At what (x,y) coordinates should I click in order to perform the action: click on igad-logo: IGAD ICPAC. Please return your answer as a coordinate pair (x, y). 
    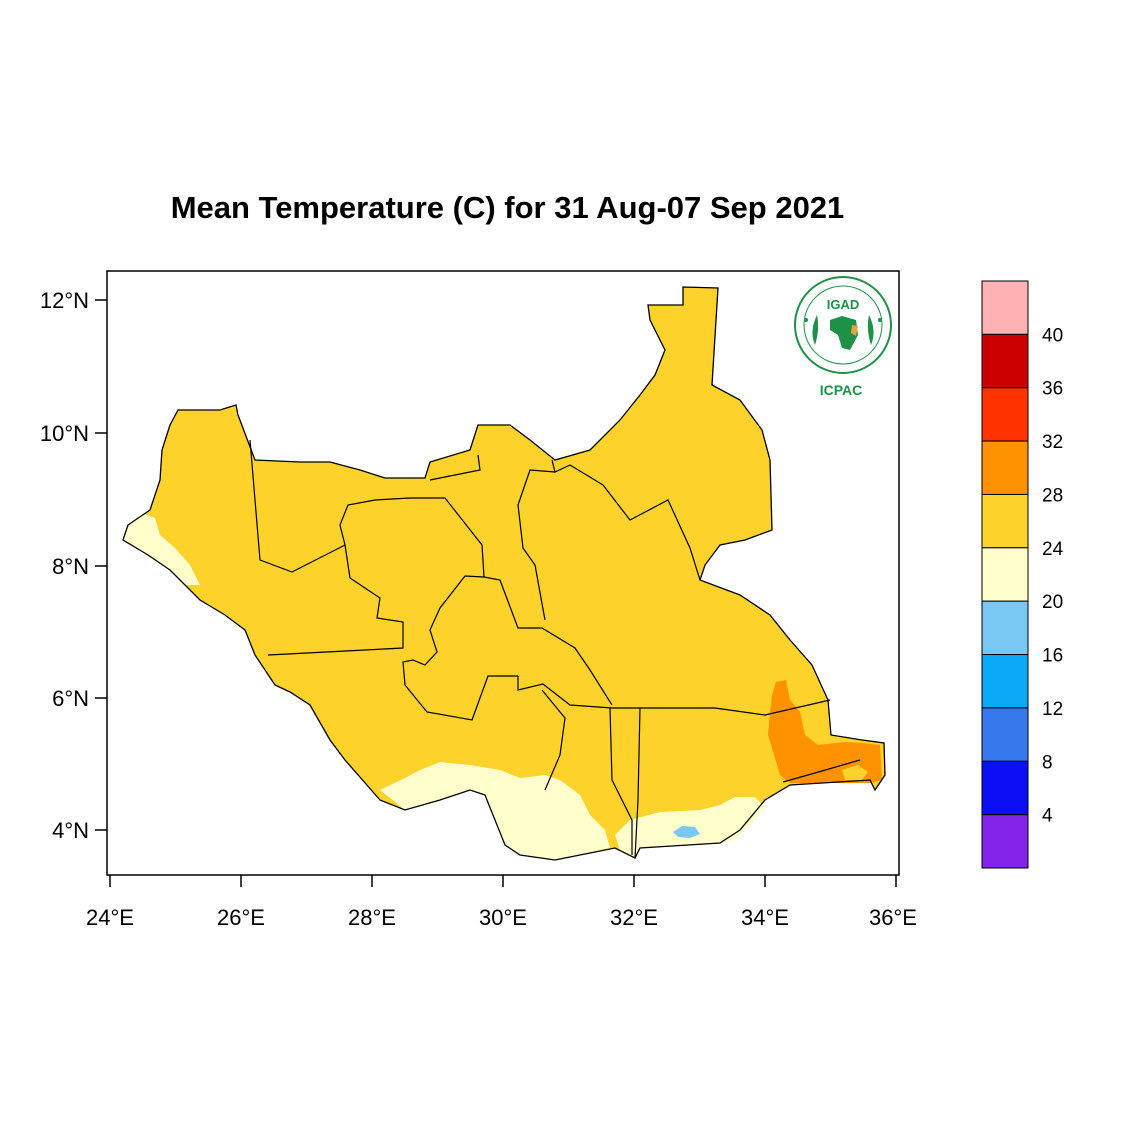
    Looking at the image, I should click on (843, 337).